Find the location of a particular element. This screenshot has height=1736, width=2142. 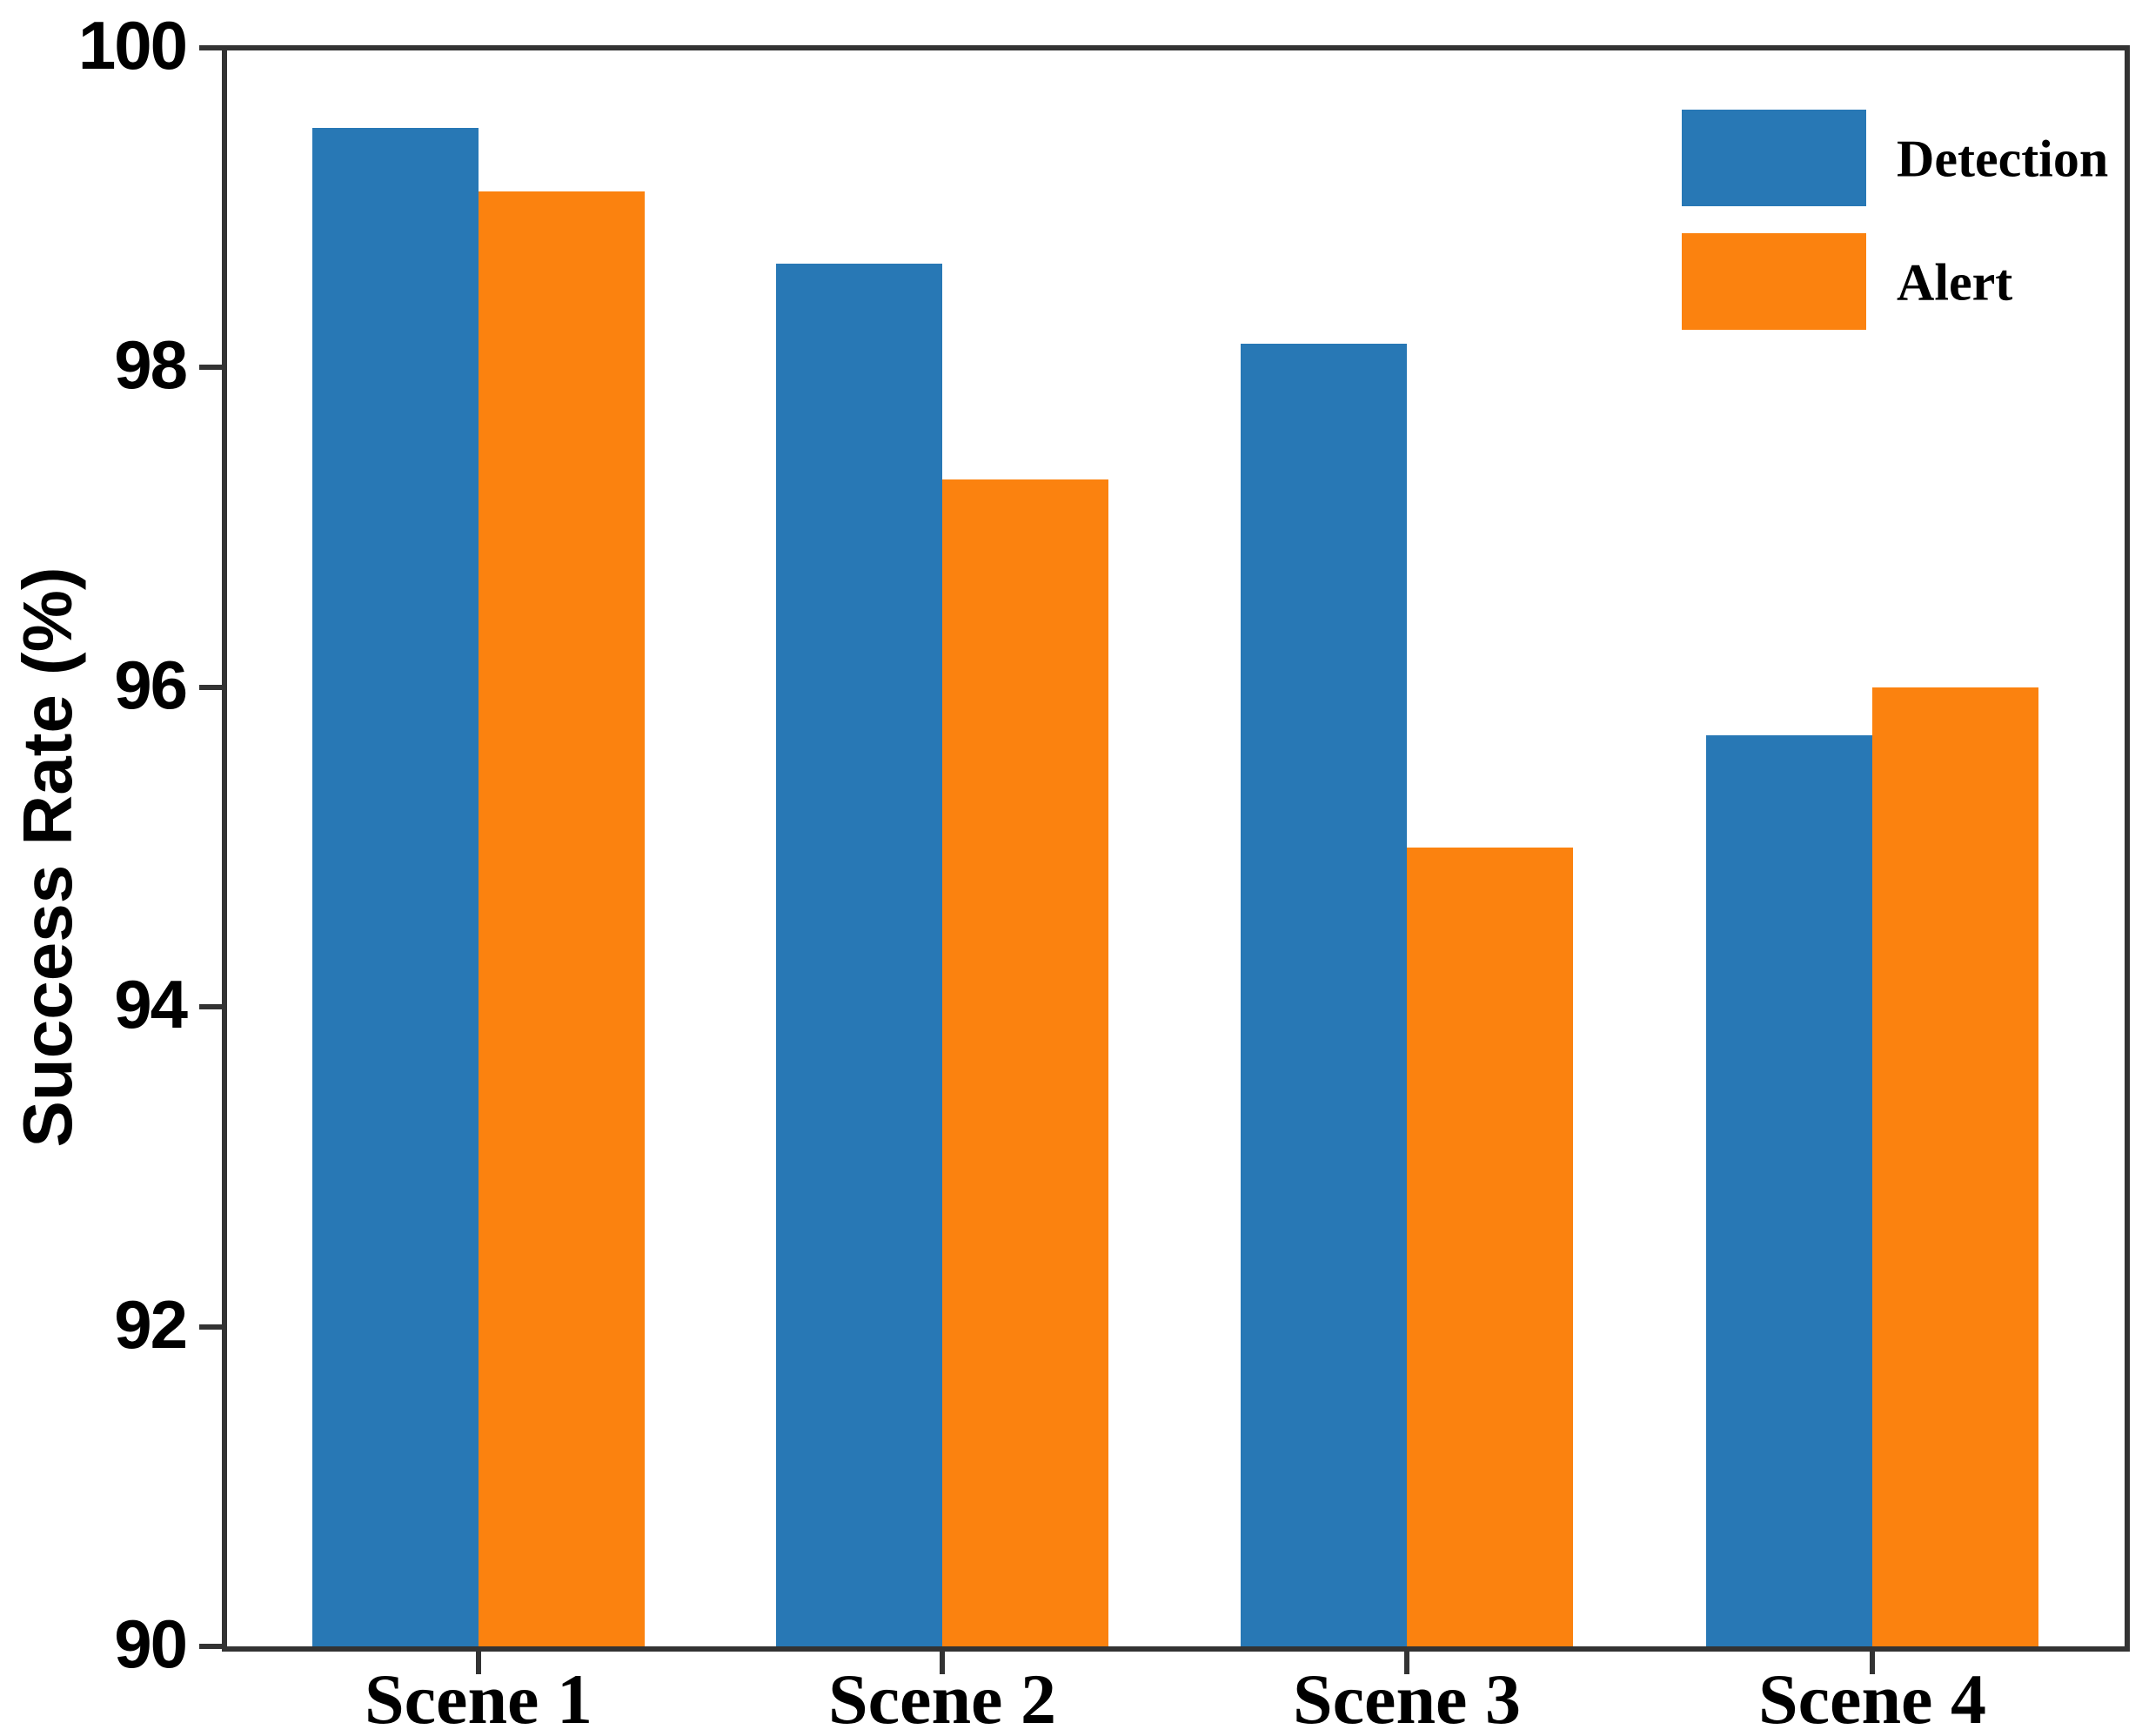

y-tick-label-92: 92 is located at coordinates (151, 1324).